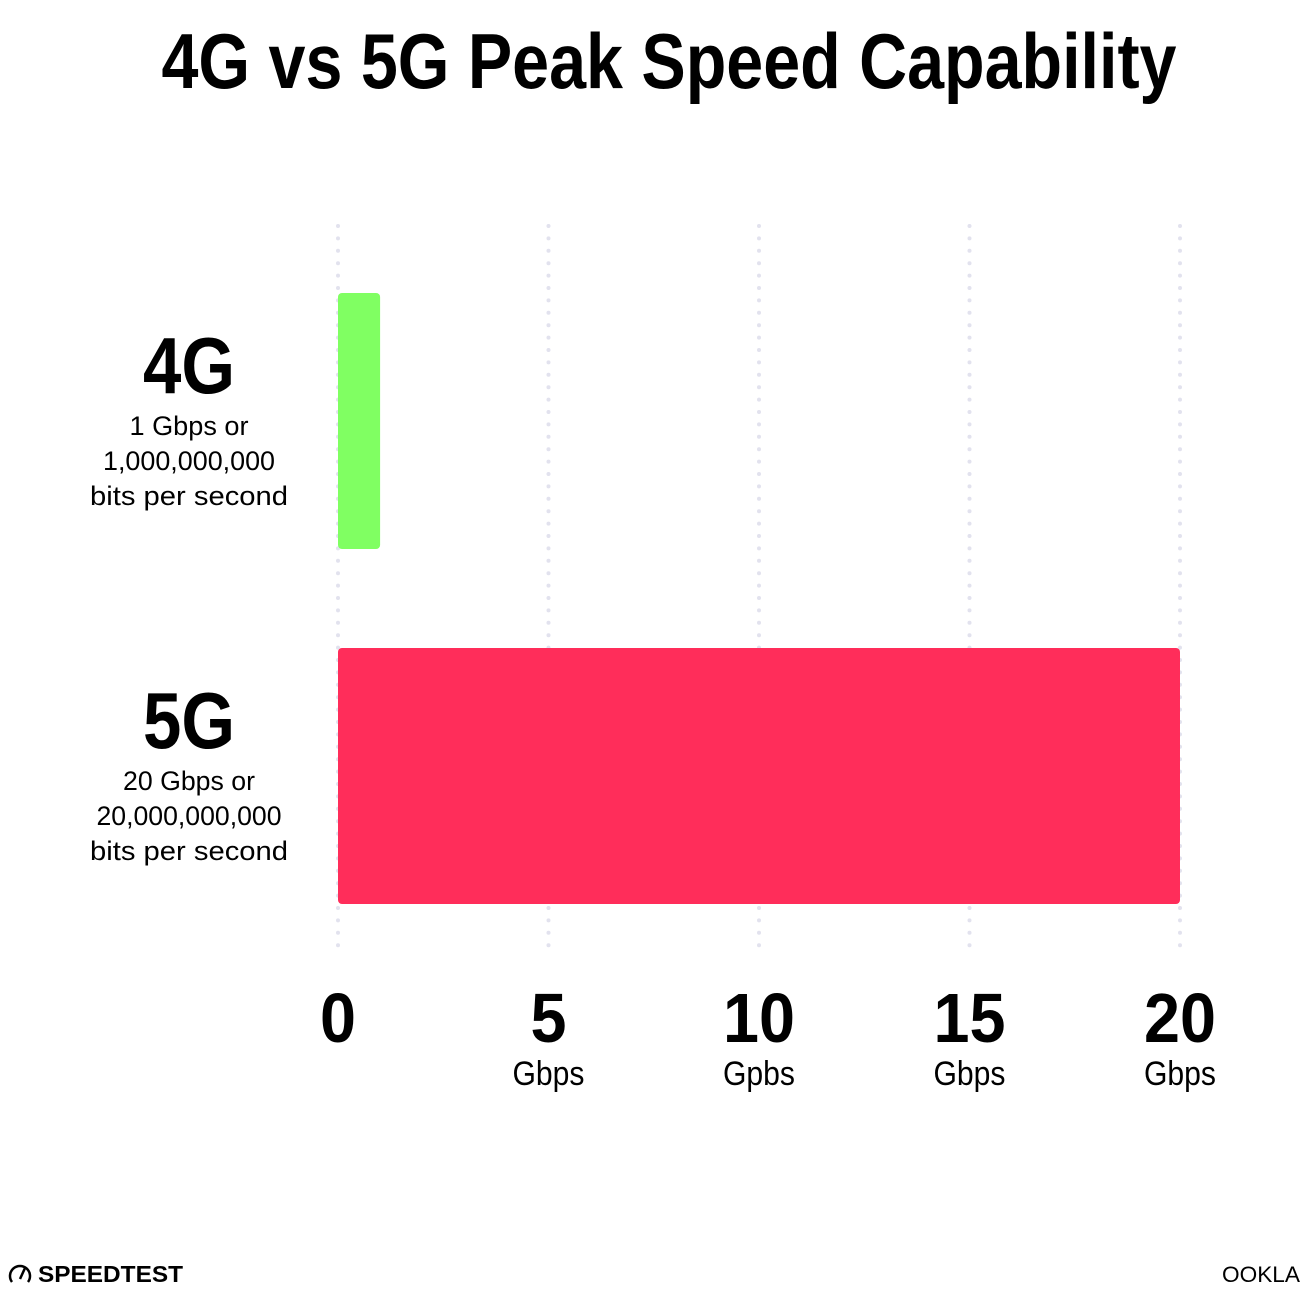  What do you see at coordinates (338, 1018) in the screenshot?
I see `x-tick-label: 0` at bounding box center [338, 1018].